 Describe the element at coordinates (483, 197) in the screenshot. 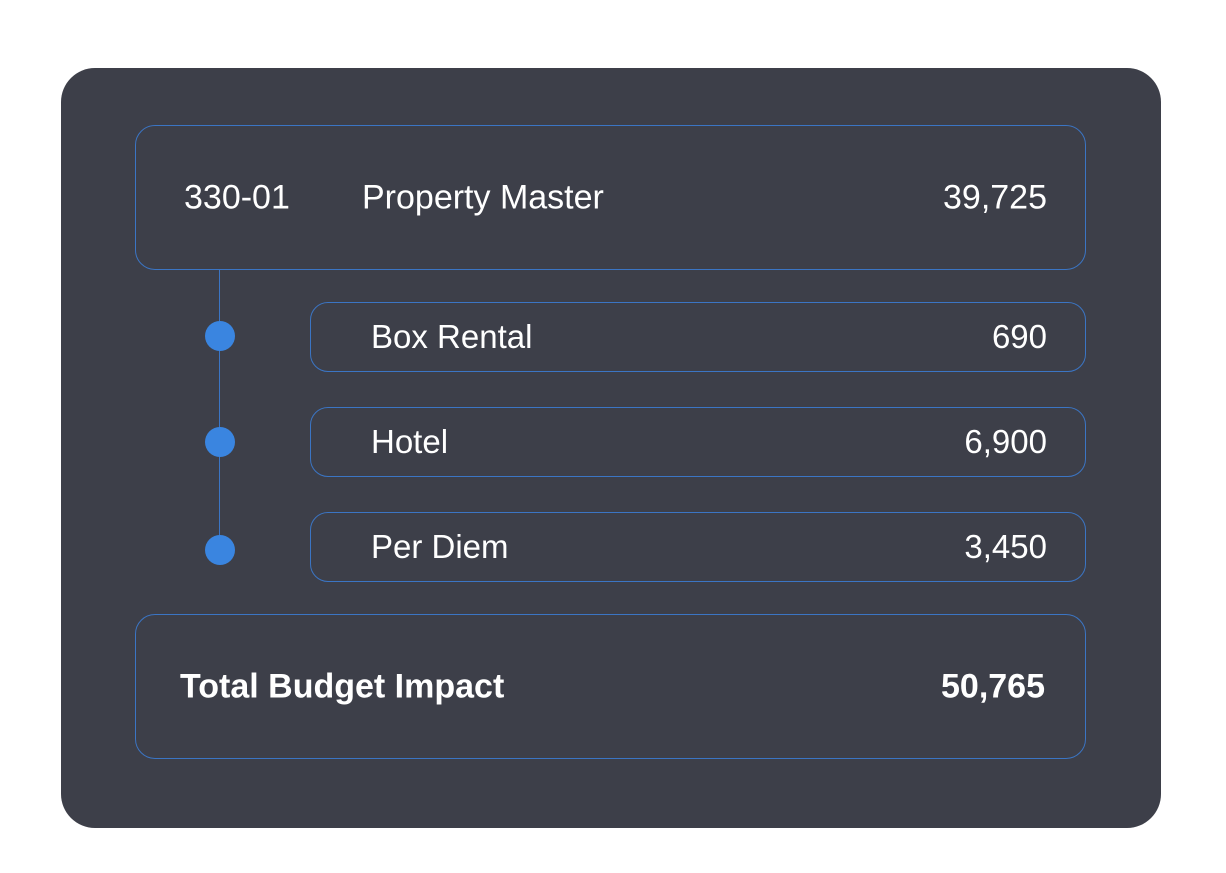

I see `account-name: Property Master` at that location.